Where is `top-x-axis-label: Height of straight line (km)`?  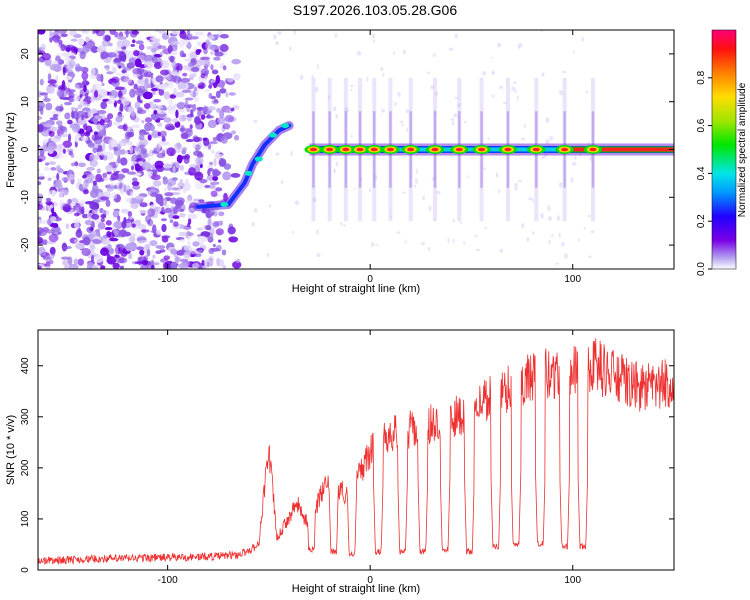 top-x-axis-label: Height of straight line (km) is located at coordinates (356, 289).